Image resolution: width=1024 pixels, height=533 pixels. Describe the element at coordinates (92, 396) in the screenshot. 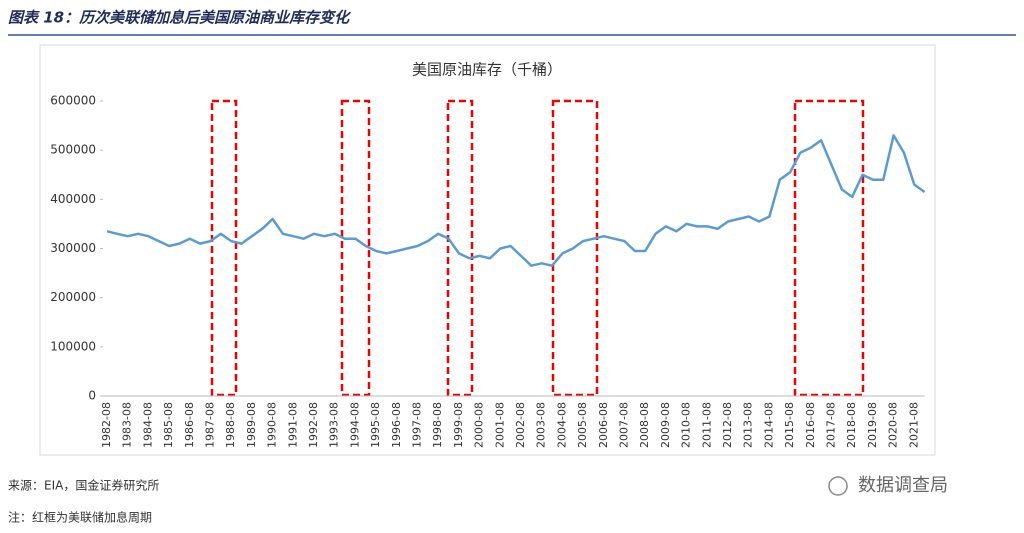

I see `y-tick-label: 0` at that location.